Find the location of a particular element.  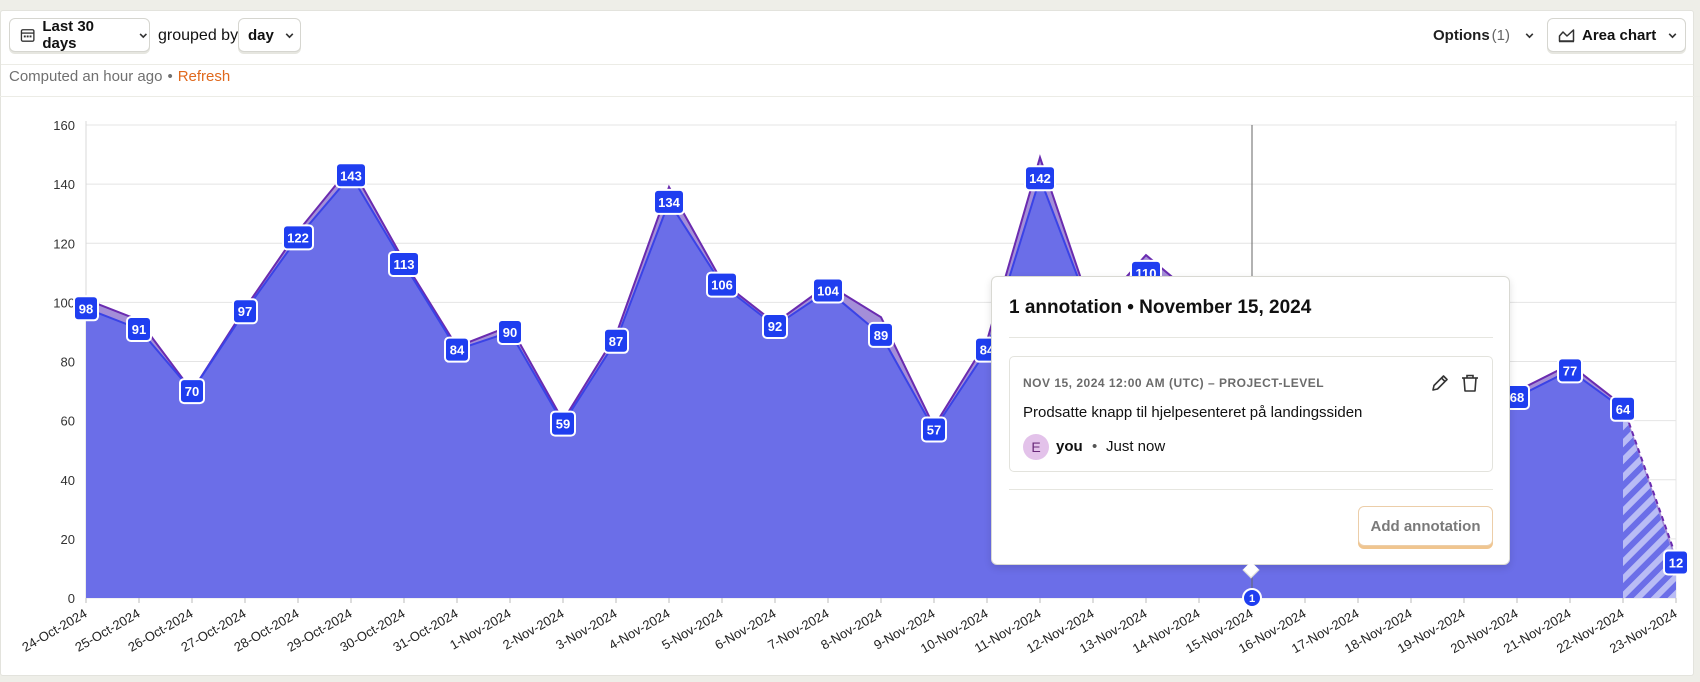

options-button: Options (1) is located at coordinates (1484, 35).